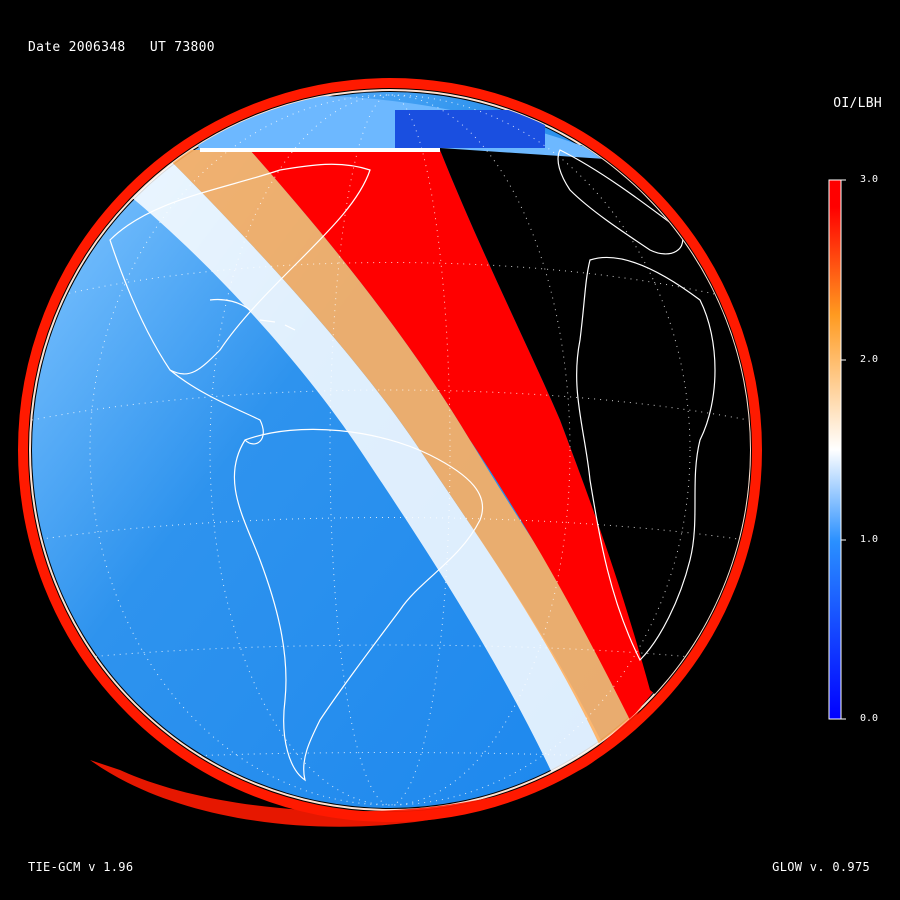 The height and width of the screenshot is (900, 900). What do you see at coordinates (646, 459) in the screenshot?
I see `africa-coast` at bounding box center [646, 459].